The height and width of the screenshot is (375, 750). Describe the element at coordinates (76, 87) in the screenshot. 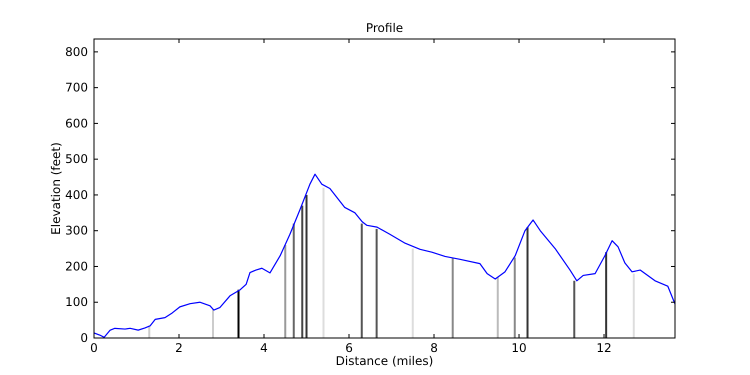

I see `y-tick-label: 700` at that location.